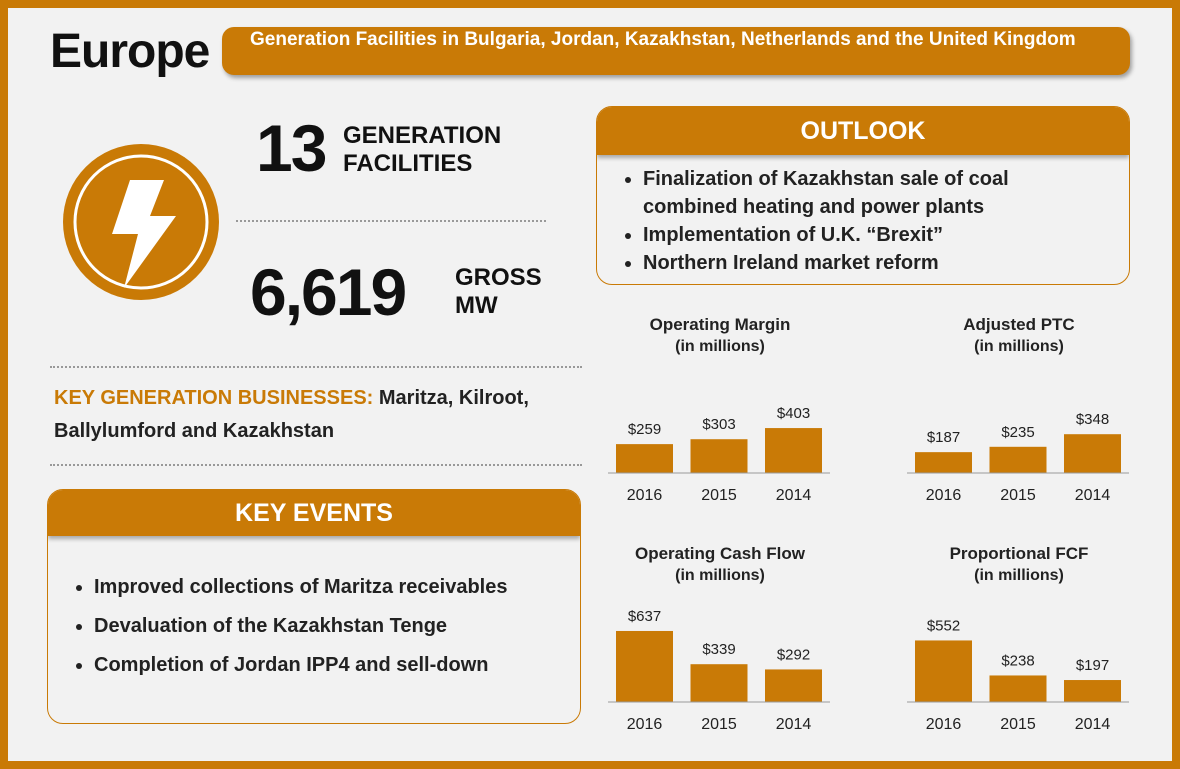 Image resolution: width=1180 pixels, height=769 pixels. What do you see at coordinates (1092, 665) in the screenshot?
I see `value-label: $197` at bounding box center [1092, 665].